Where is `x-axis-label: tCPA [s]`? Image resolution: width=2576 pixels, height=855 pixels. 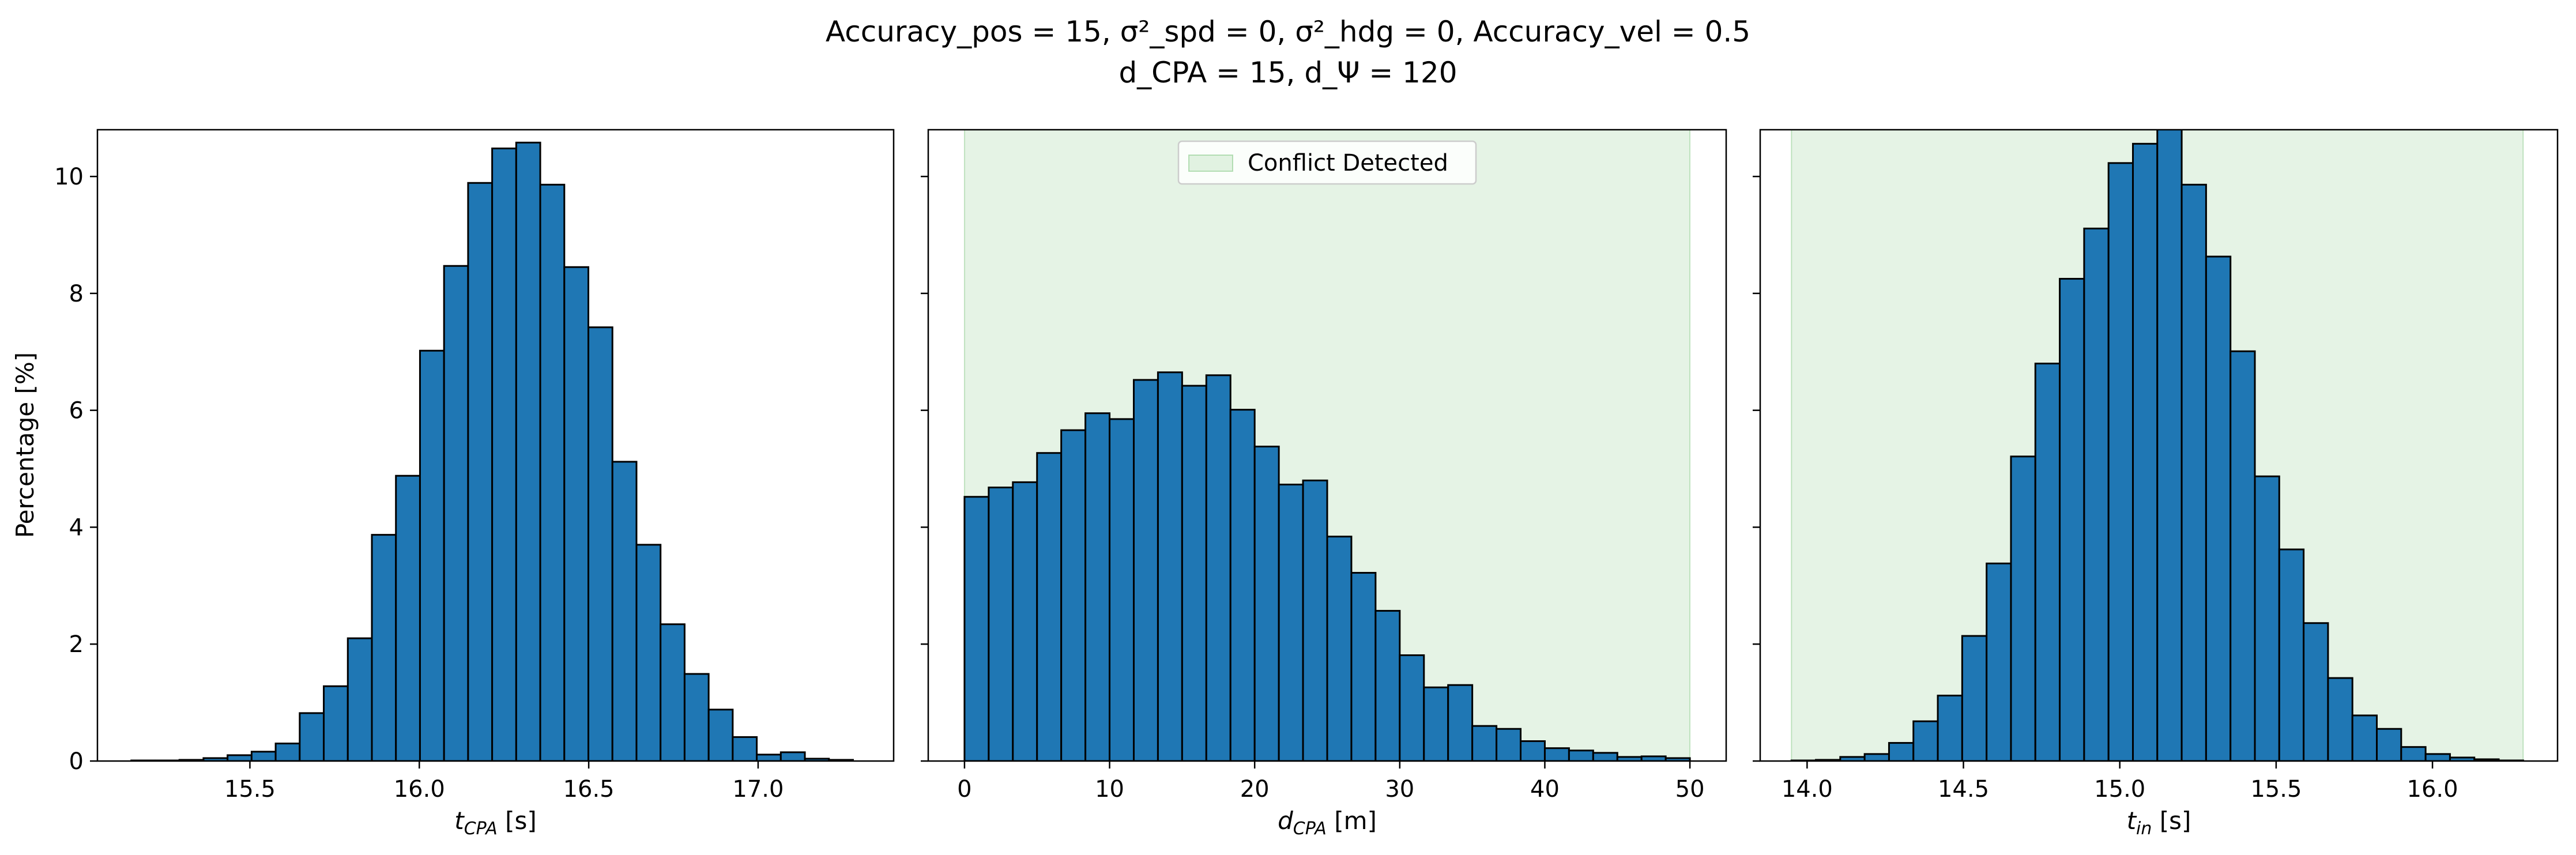
x-axis-label: tCPA [s] is located at coordinates (495, 823).